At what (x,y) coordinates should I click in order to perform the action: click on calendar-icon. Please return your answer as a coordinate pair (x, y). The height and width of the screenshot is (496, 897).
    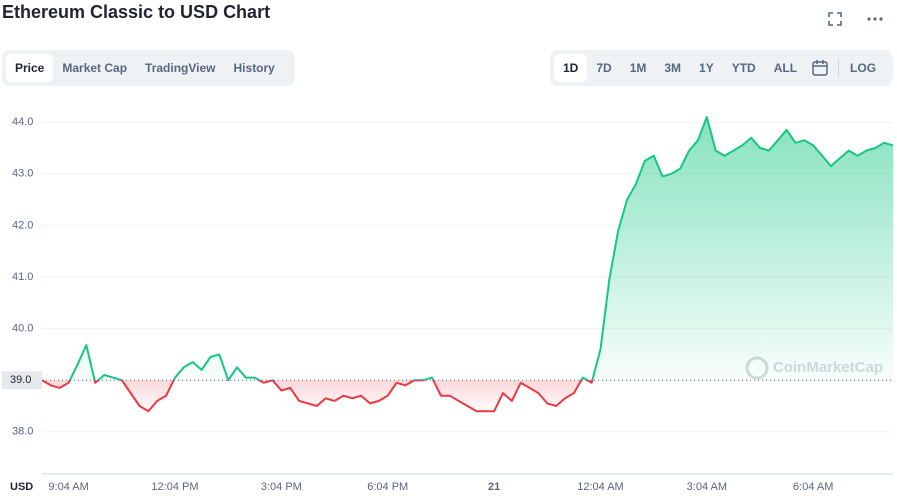
    Looking at the image, I should click on (821, 68).